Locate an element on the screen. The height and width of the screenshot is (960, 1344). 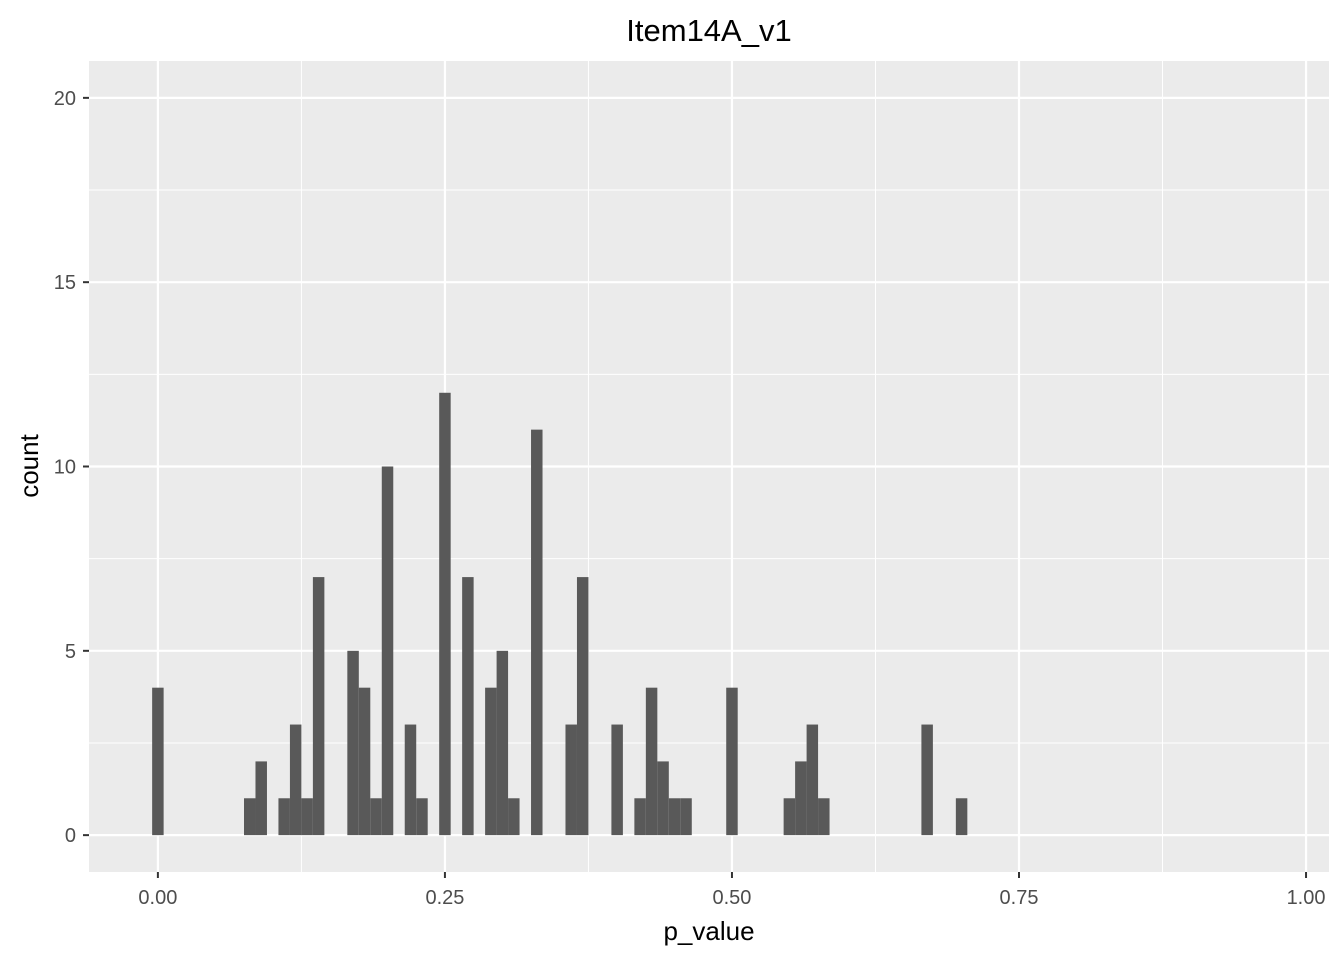
y-tick-label: 20 is located at coordinates (65, 99).